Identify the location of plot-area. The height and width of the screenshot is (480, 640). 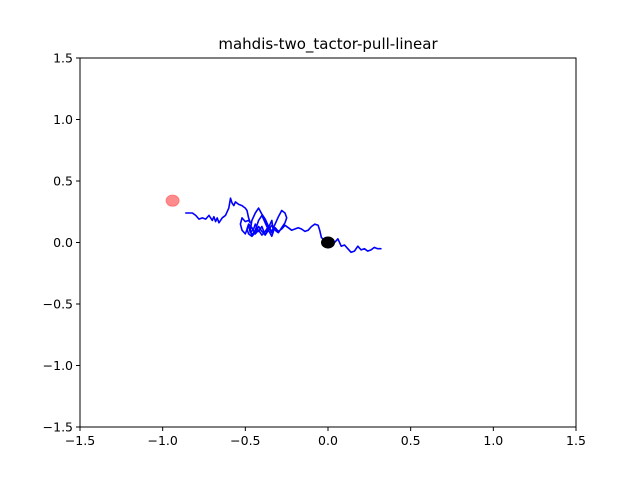
(273, 224).